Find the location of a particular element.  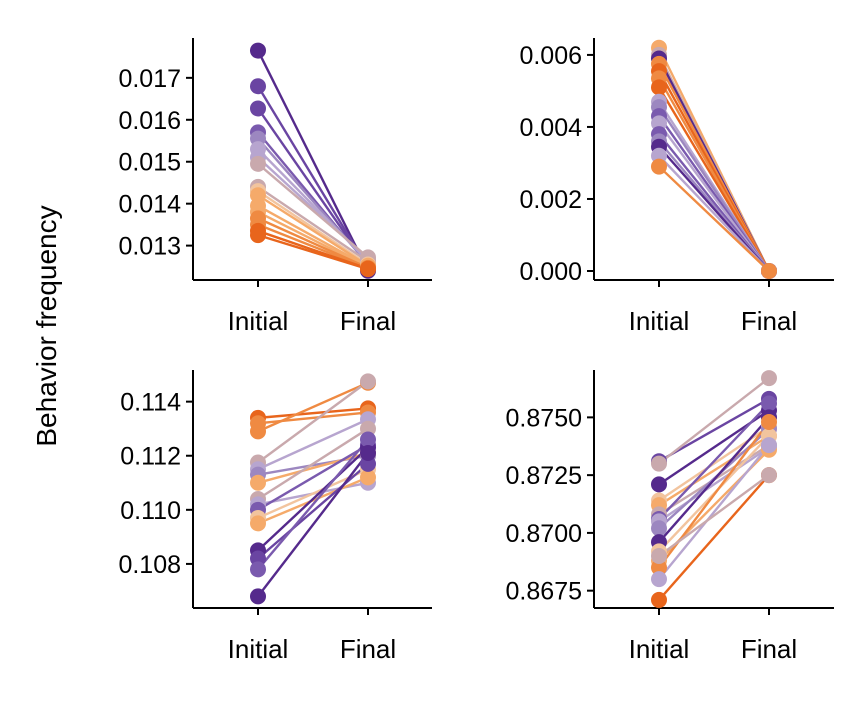

y-tick-label: 0.8750 is located at coordinates (544, 418).